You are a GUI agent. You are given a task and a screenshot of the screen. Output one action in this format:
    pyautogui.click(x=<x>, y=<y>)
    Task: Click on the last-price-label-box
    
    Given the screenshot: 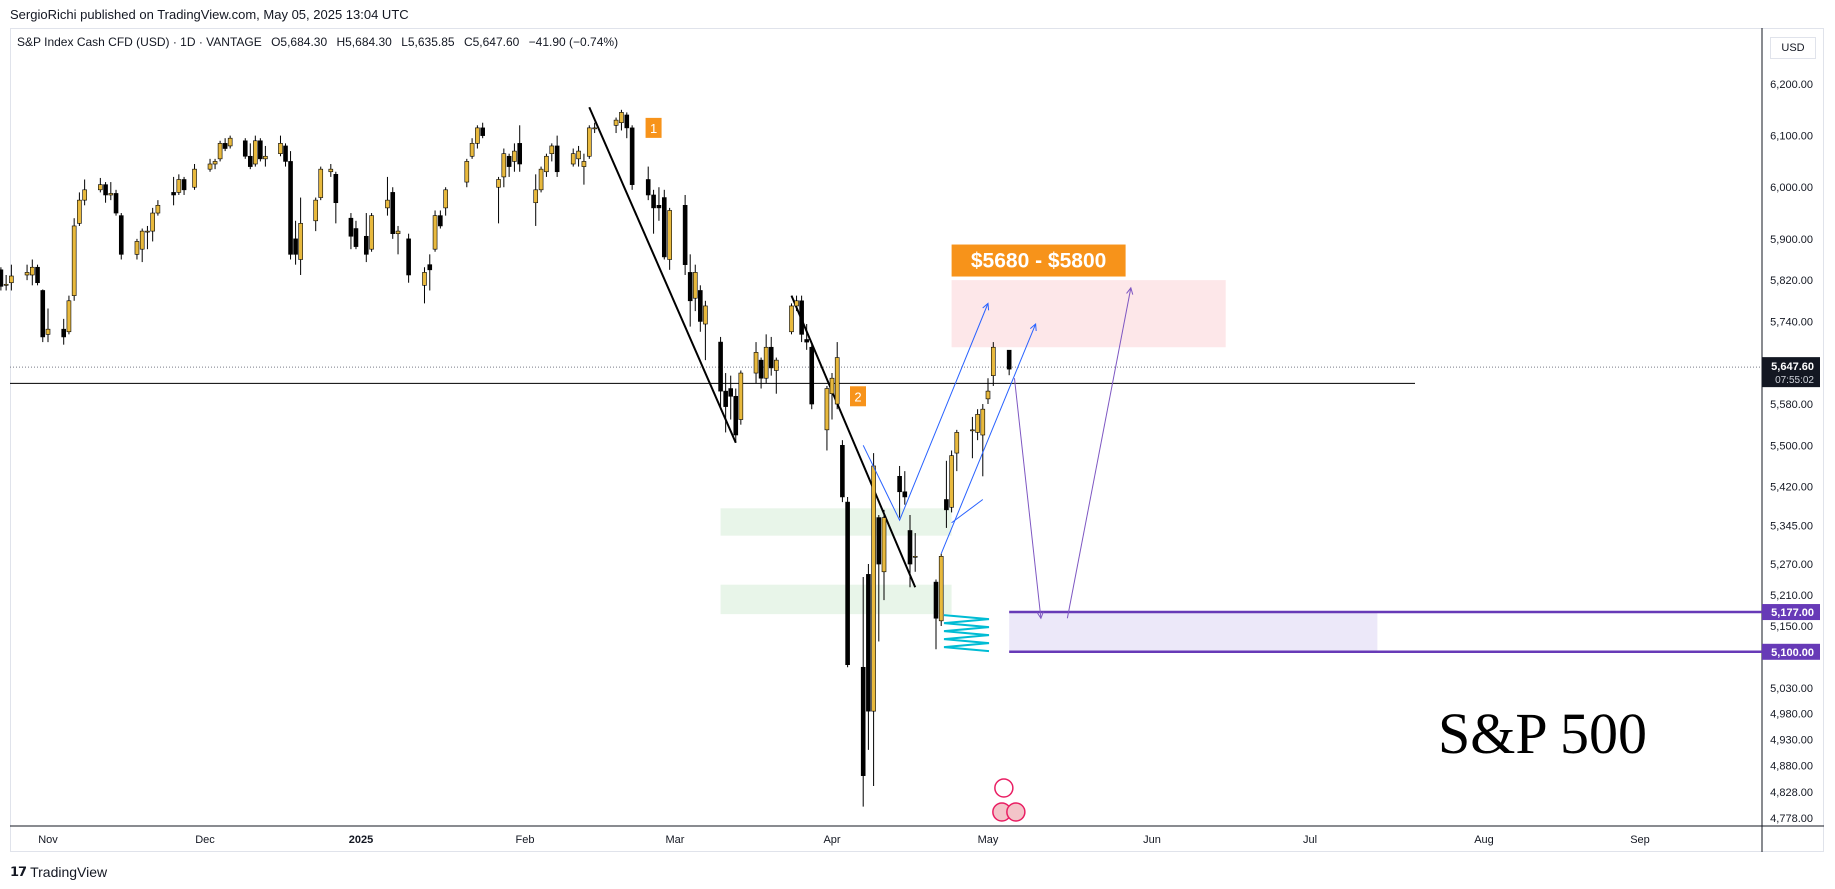 What is the action you would take?
    pyautogui.click(x=1791, y=372)
    